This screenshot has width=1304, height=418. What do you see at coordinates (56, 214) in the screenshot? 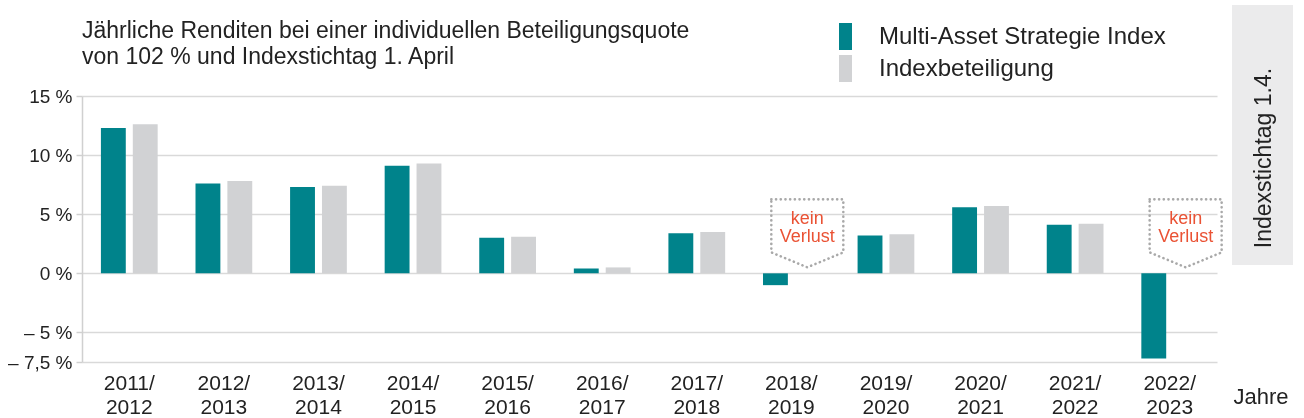
I see `y-tick-label: 5 %` at bounding box center [56, 214].